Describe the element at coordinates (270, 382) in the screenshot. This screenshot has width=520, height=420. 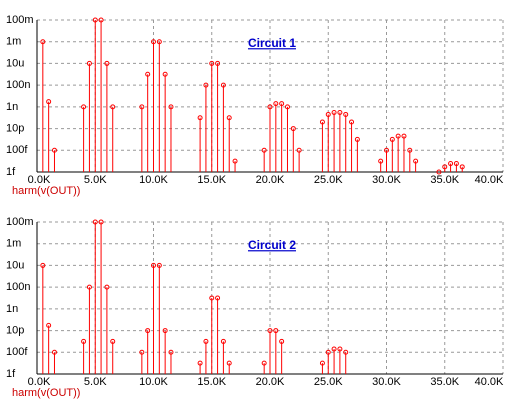
I see `x-tick-label: 20.0K` at that location.